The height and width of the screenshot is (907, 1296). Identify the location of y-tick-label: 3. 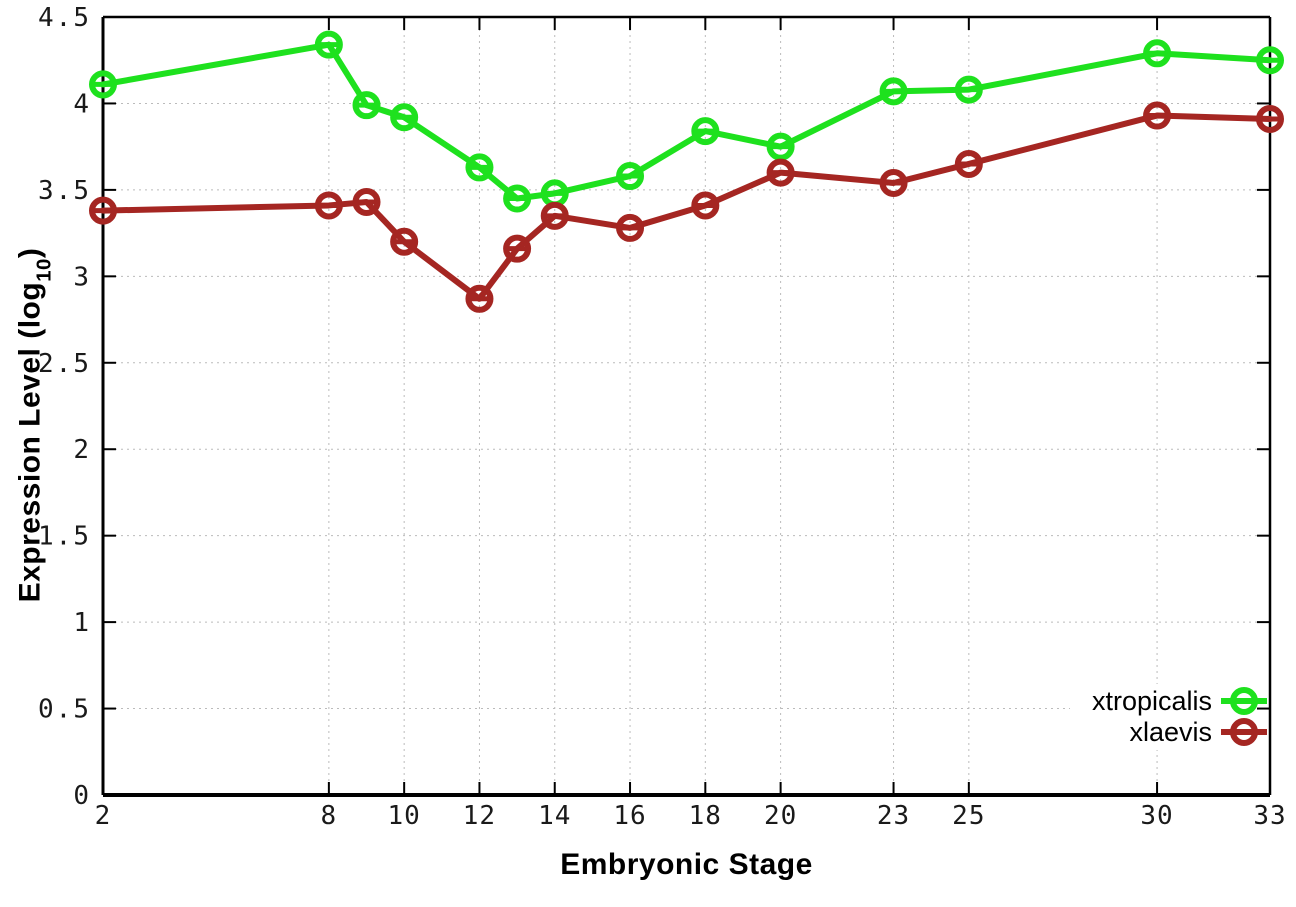
(82, 277).